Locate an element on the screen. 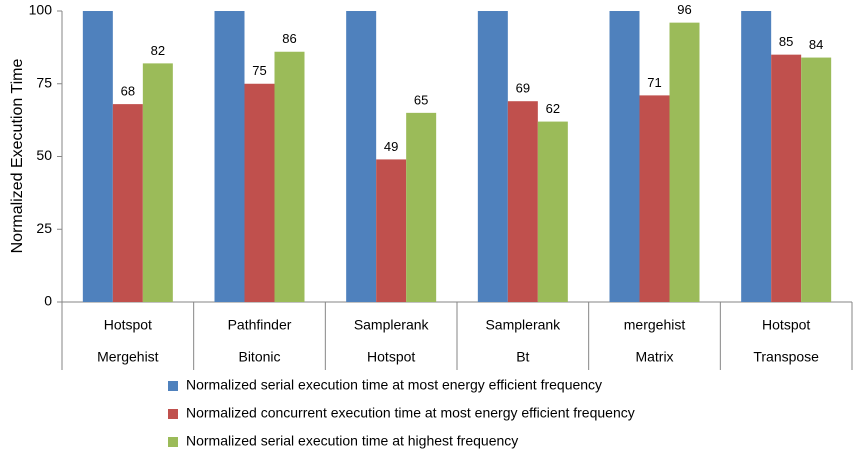 The height and width of the screenshot is (458, 865). y-tick-label: 25 is located at coordinates (44, 228).